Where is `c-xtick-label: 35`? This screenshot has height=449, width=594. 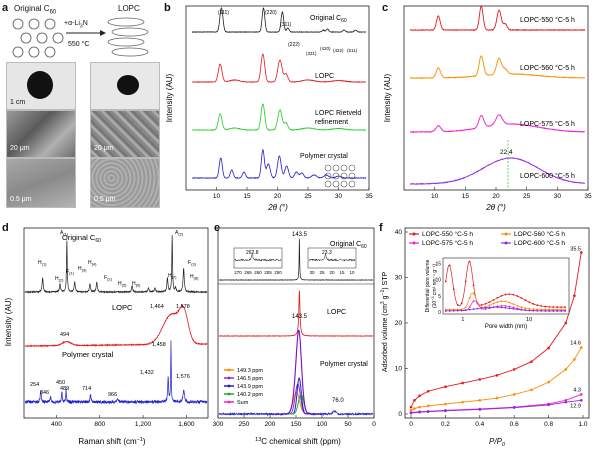 c-xtick-label: 35 is located at coordinates (588, 196).